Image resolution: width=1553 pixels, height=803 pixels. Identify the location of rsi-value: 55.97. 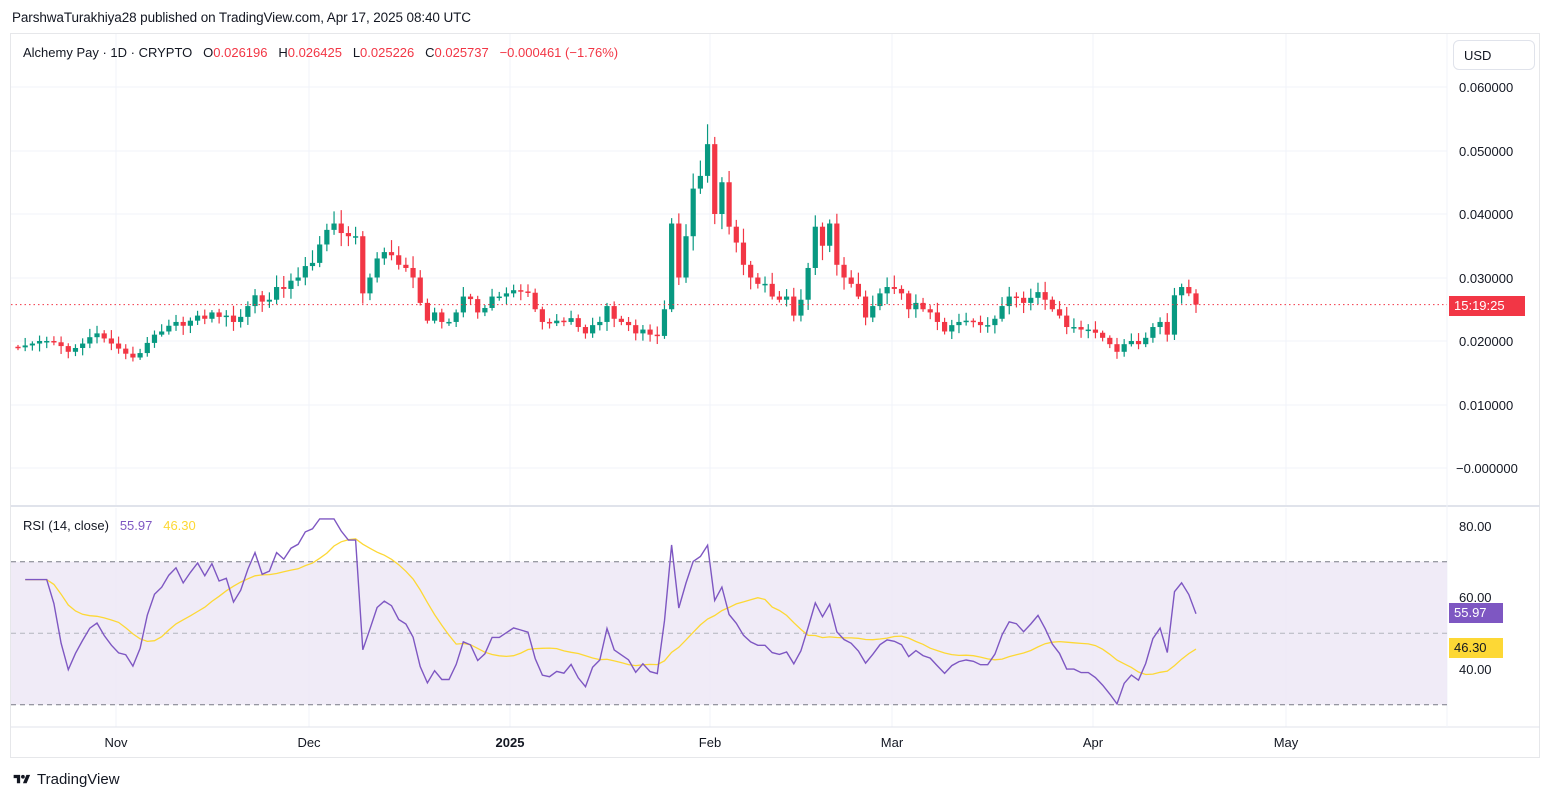
(136, 525).